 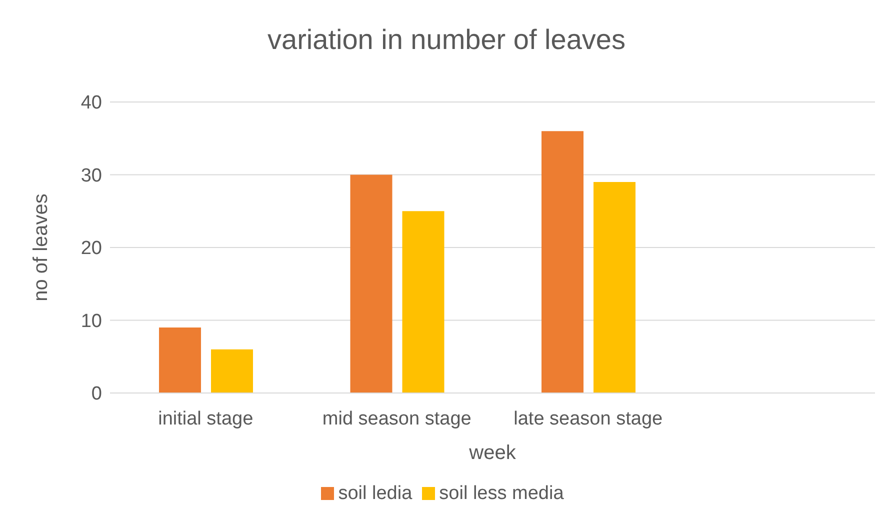 What do you see at coordinates (492, 453) in the screenshot?
I see `x-axis-title: week` at bounding box center [492, 453].